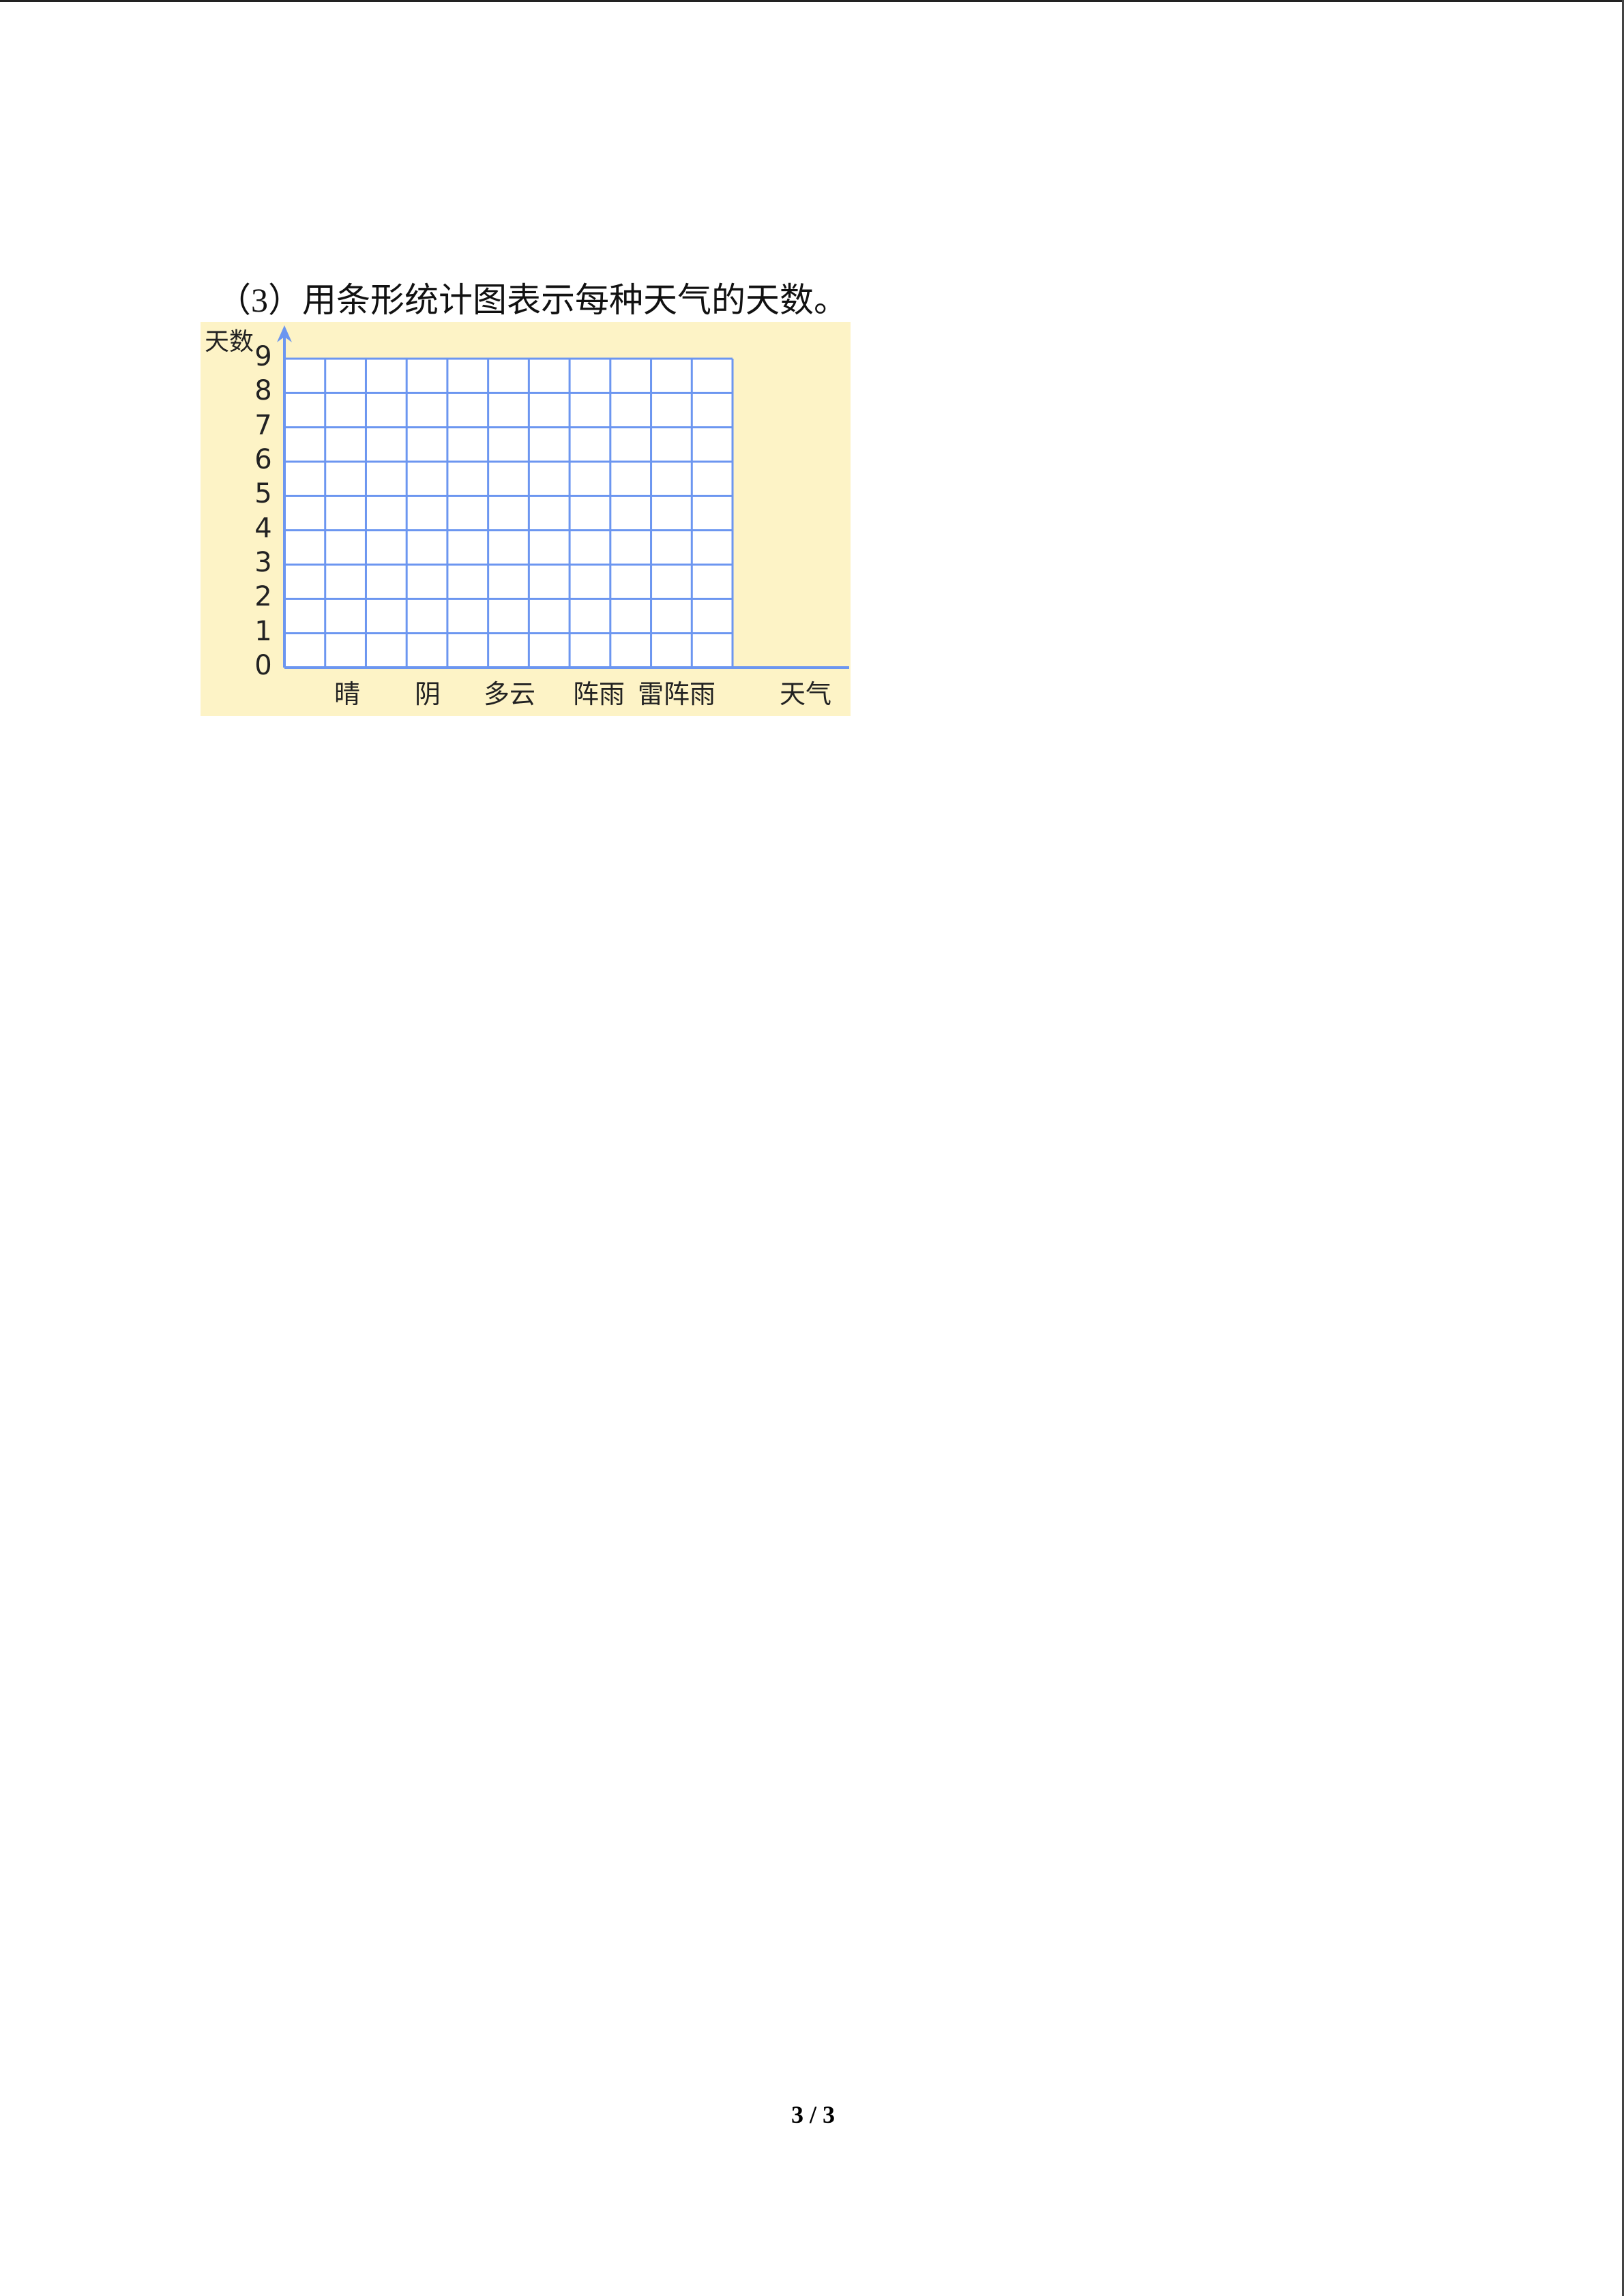 The image size is (1624, 2296). What do you see at coordinates (263, 665) in the screenshot?
I see `y-tick-label: 0` at bounding box center [263, 665].